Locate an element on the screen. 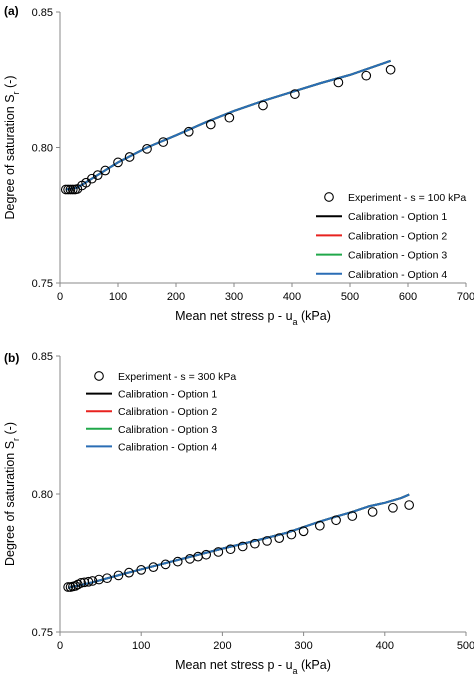  panel-label: (a) is located at coordinates (11, 11).